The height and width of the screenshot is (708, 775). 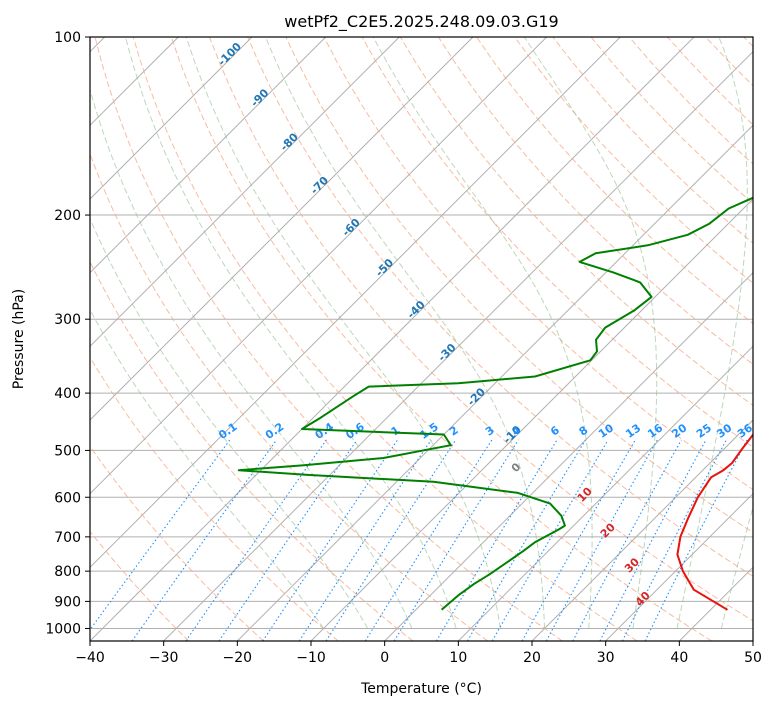 What do you see at coordinates (753, 658) in the screenshot?
I see `x-tick-label: 50` at bounding box center [753, 658].